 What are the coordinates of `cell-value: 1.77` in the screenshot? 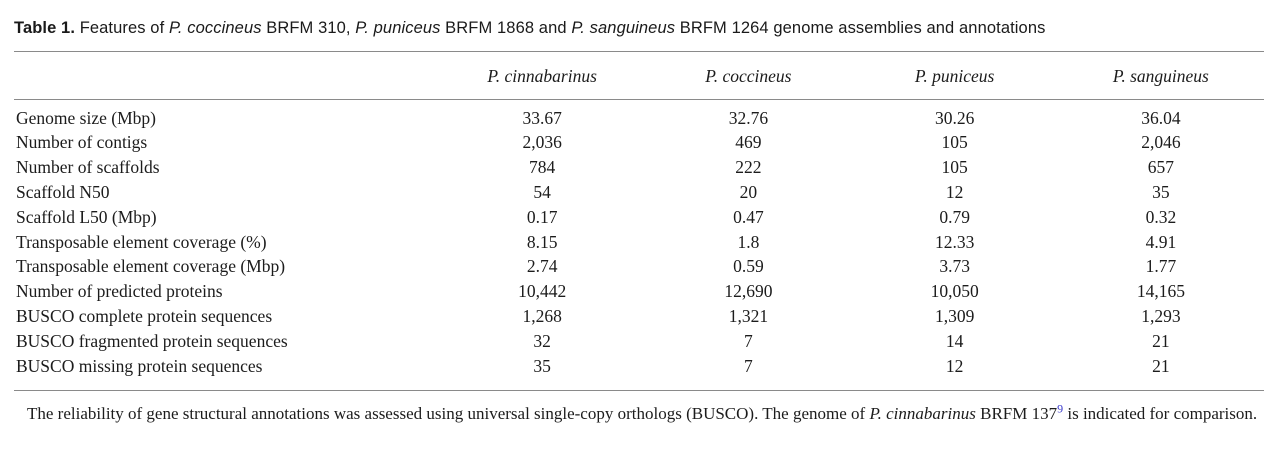 It's located at (1161, 266).